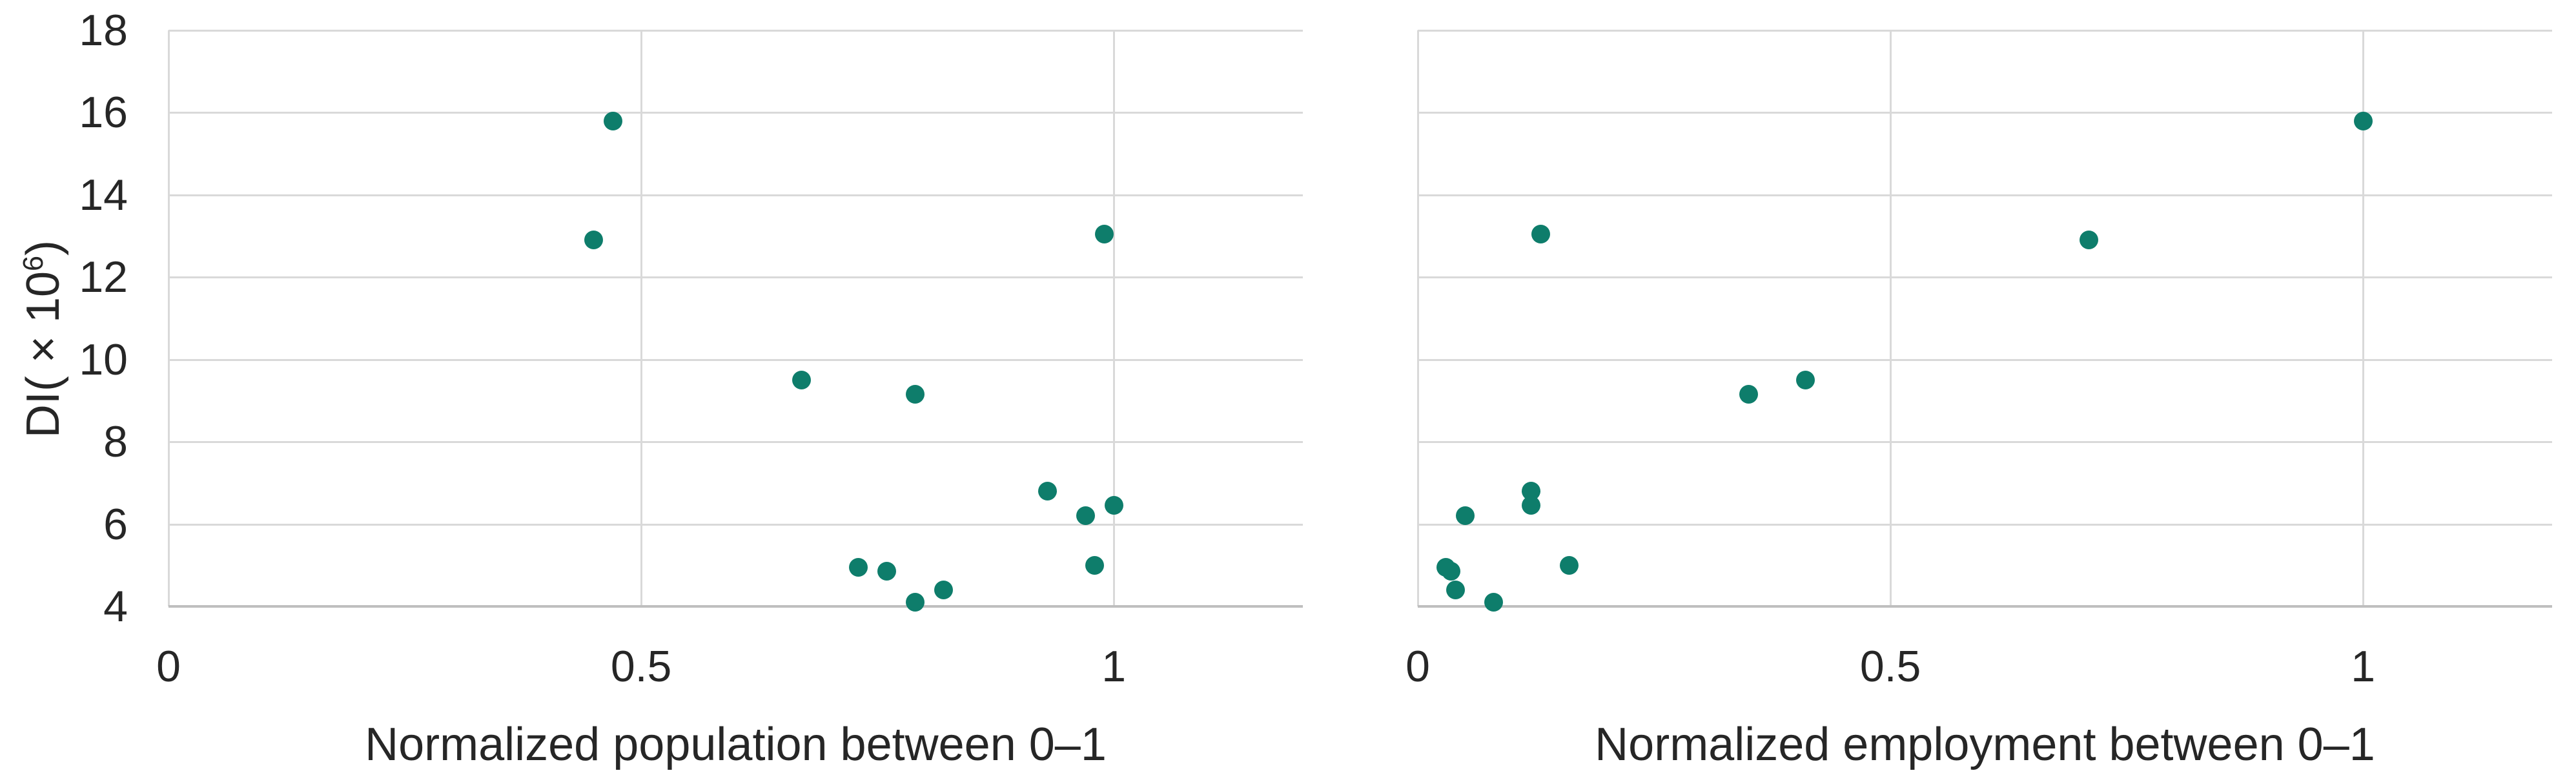  I want to click on y-tick-label: 8, so click(116, 442).